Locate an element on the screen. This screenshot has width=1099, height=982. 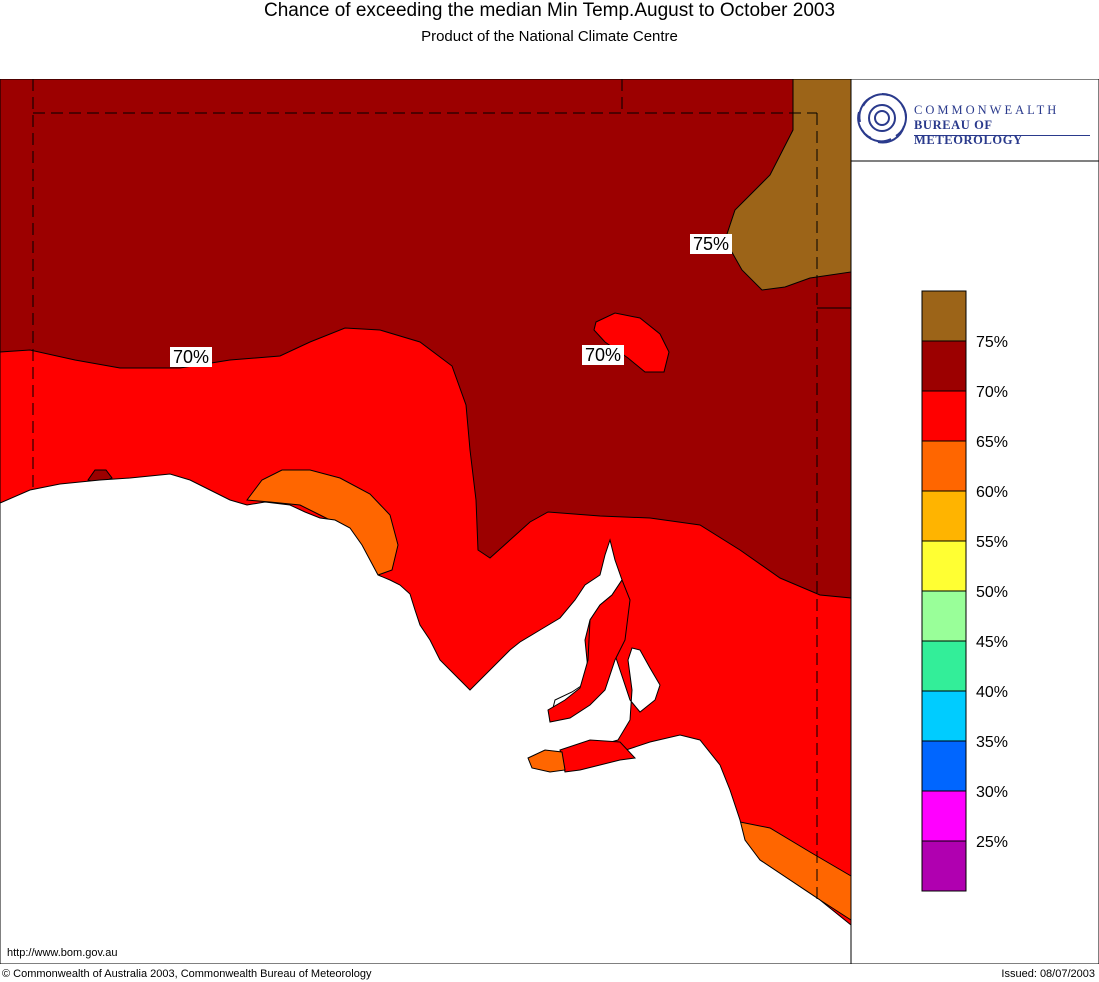
map-label-75-ne: 75% is located at coordinates (711, 244).